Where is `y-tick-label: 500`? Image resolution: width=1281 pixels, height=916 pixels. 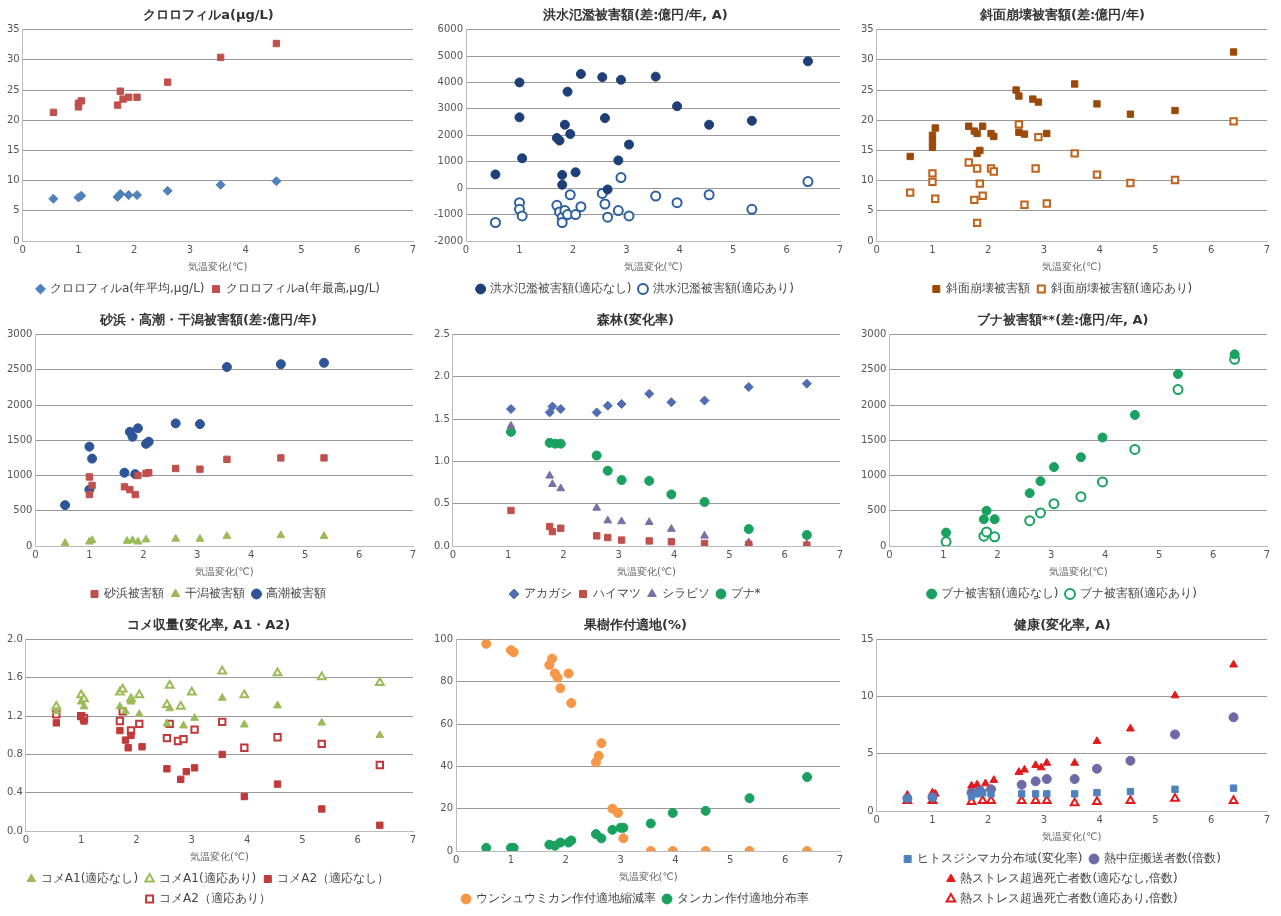
y-tick-label: 500 is located at coordinates (877, 510).